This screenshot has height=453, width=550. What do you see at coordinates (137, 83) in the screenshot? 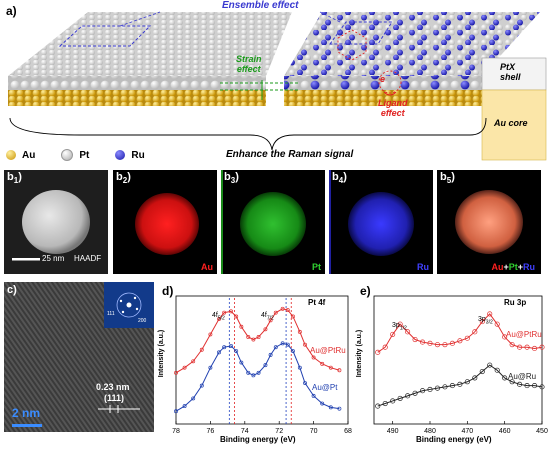
I see `pt-slab-side` at bounding box center [137, 83].